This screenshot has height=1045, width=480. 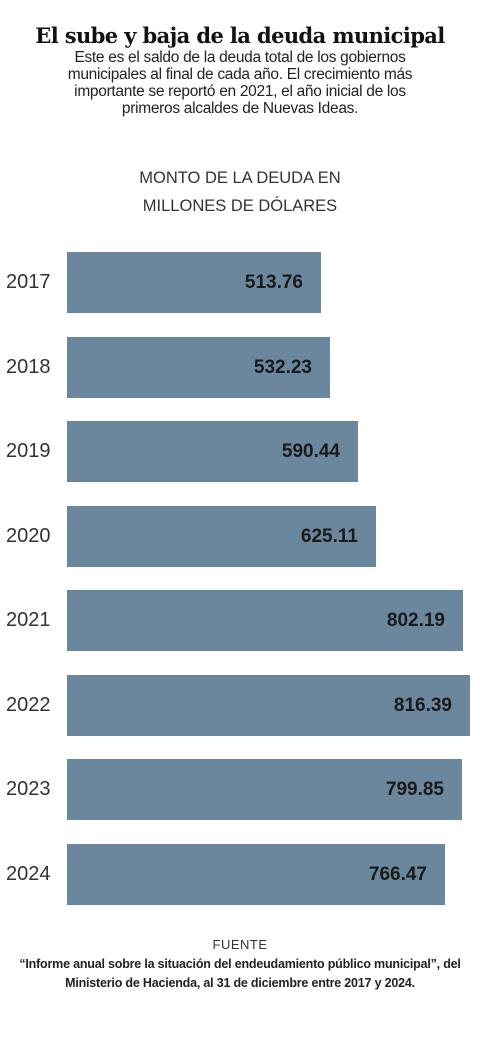 What do you see at coordinates (194, 282) in the screenshot?
I see `bar: 513.76` at bounding box center [194, 282].